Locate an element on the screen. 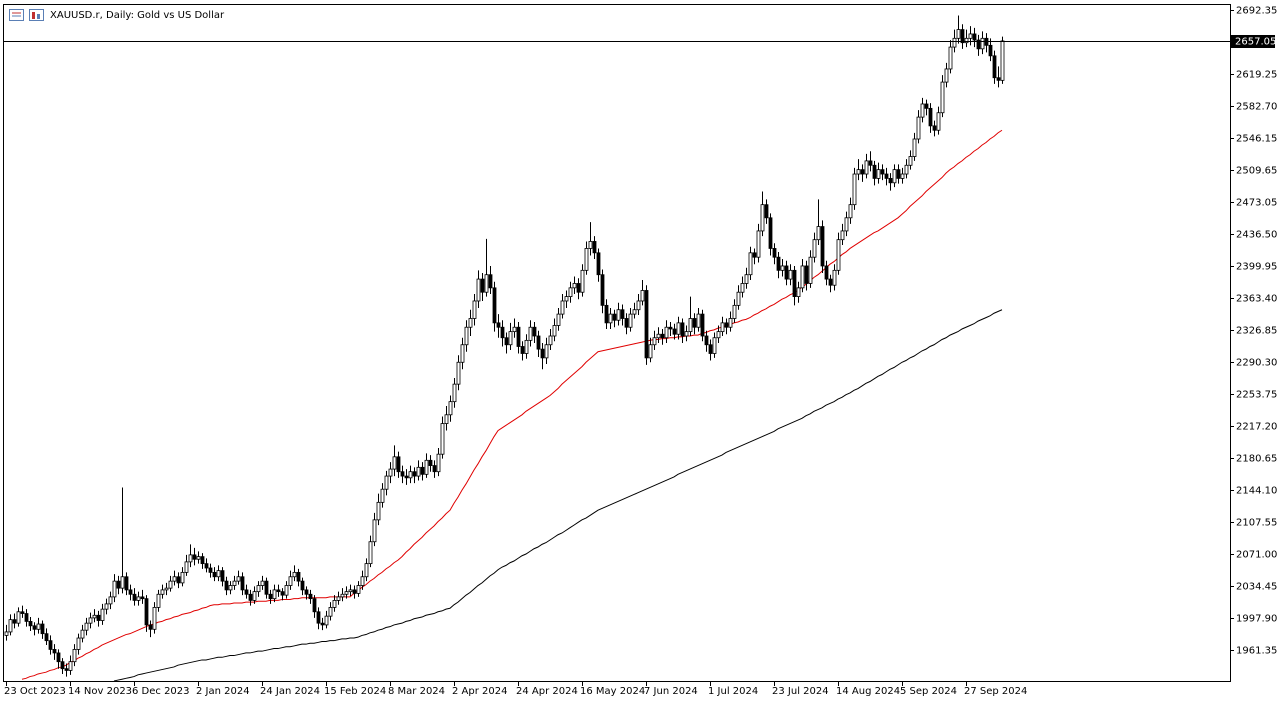 The image size is (1286, 705). y-tick-label: 2509.65 is located at coordinates (1256, 171).